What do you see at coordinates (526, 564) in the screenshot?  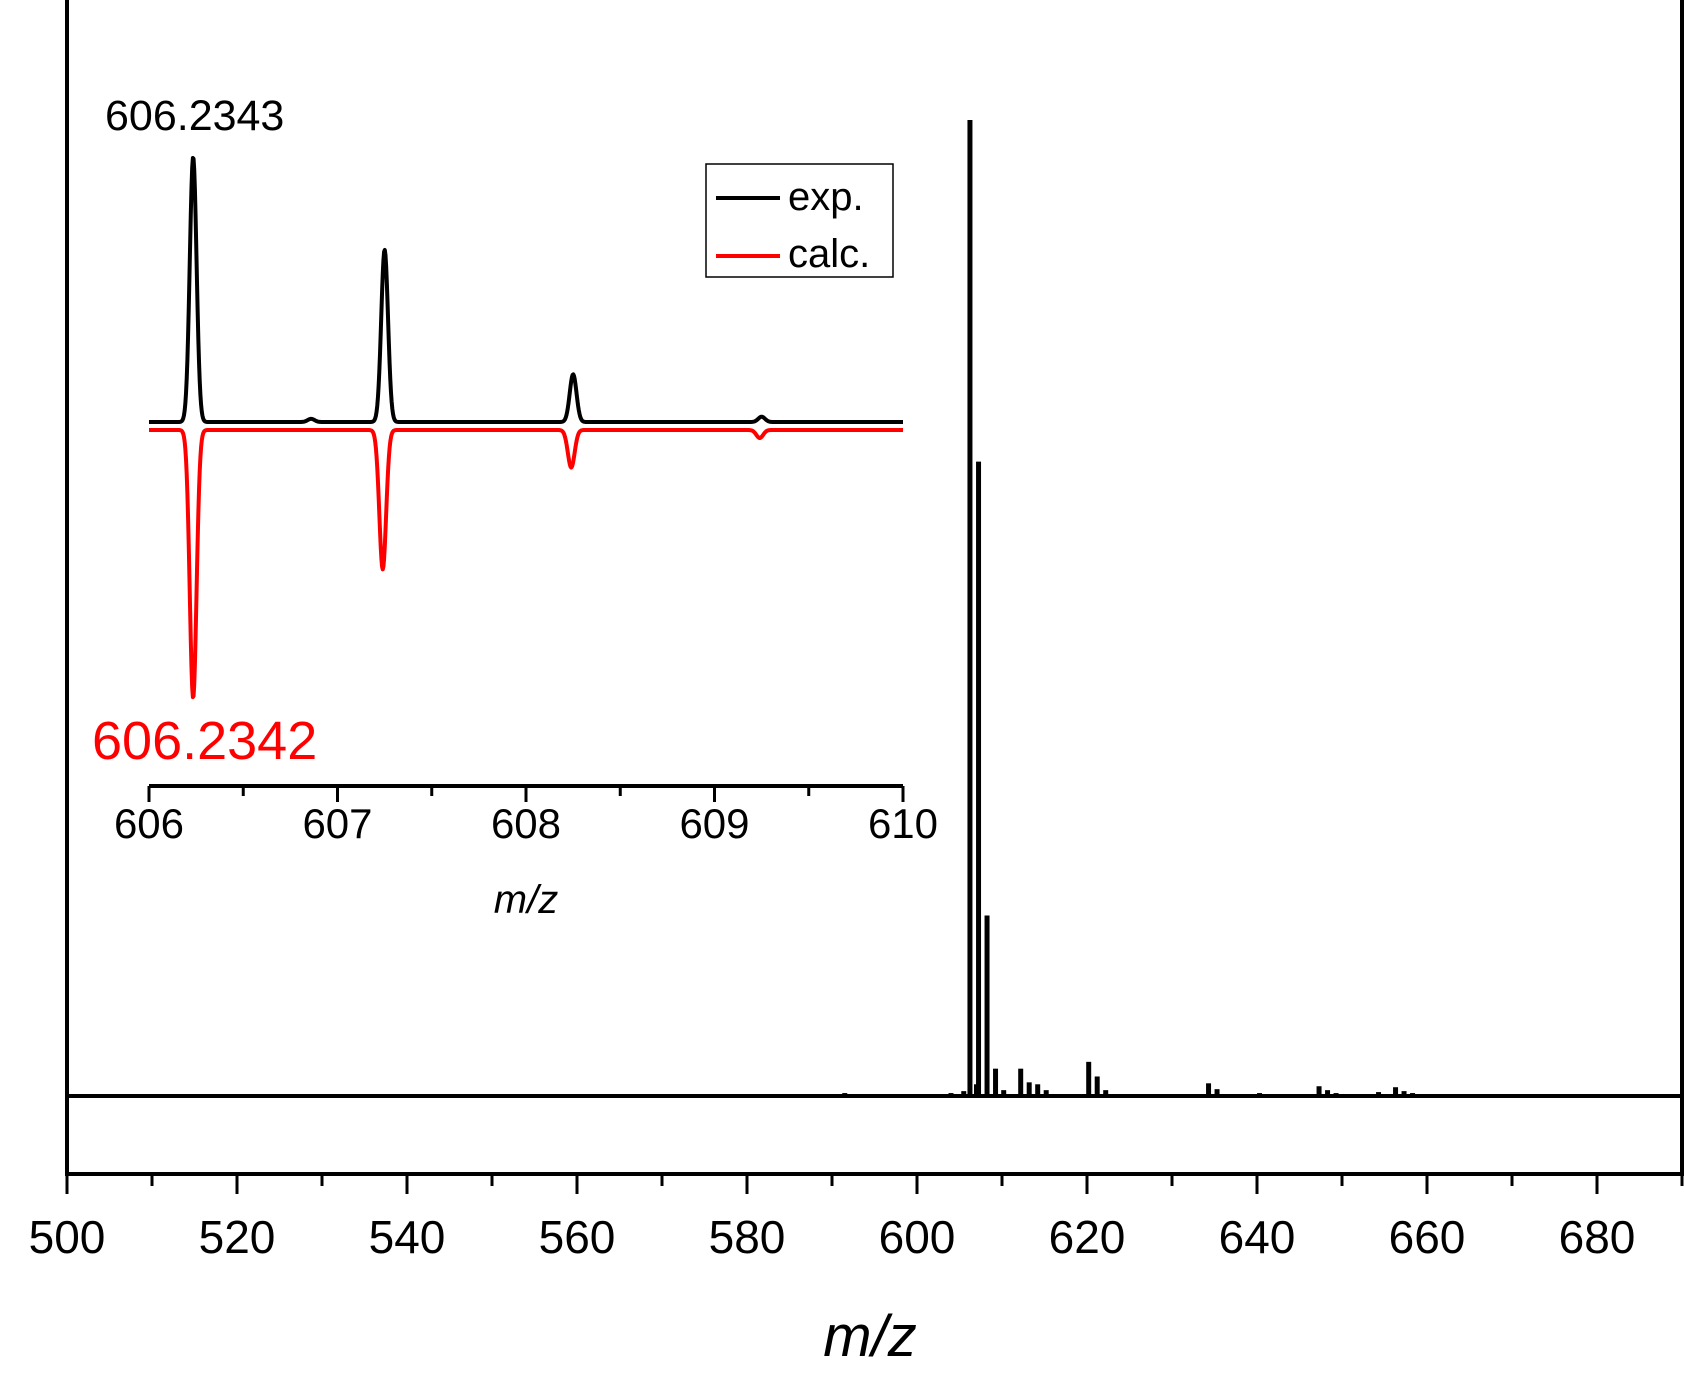 I see `inset-series-calc-line` at bounding box center [526, 564].